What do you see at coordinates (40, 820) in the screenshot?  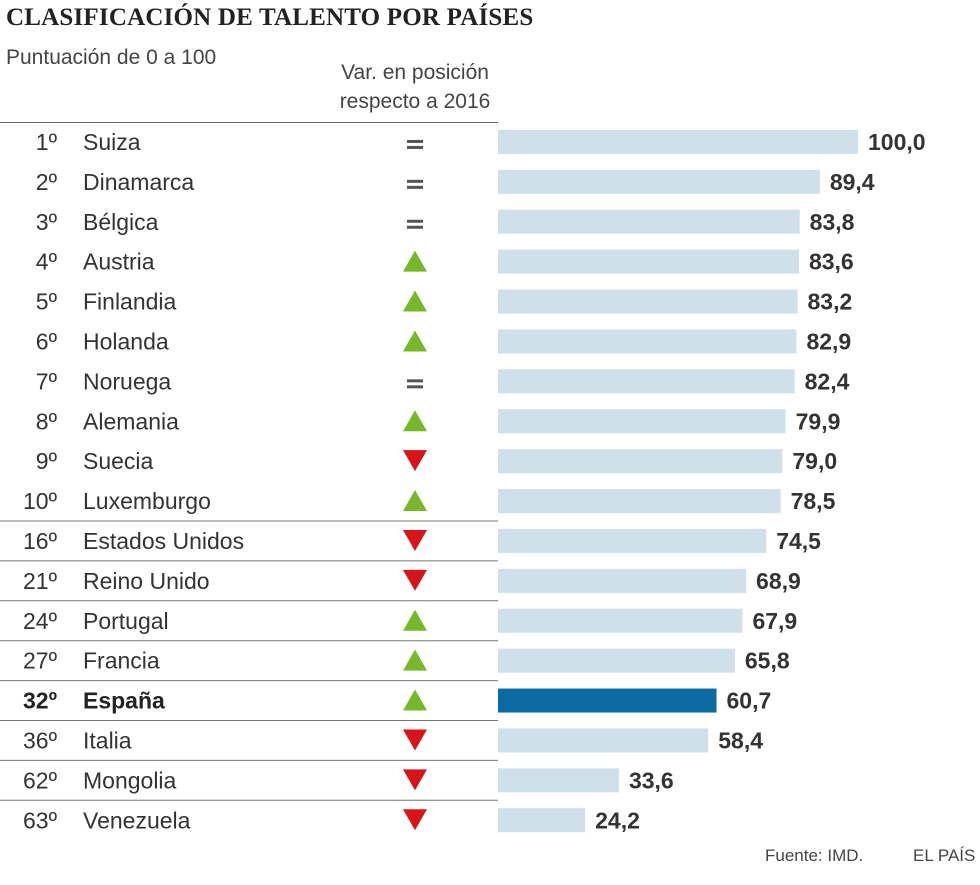 I see `rank-label: 63º` at bounding box center [40, 820].